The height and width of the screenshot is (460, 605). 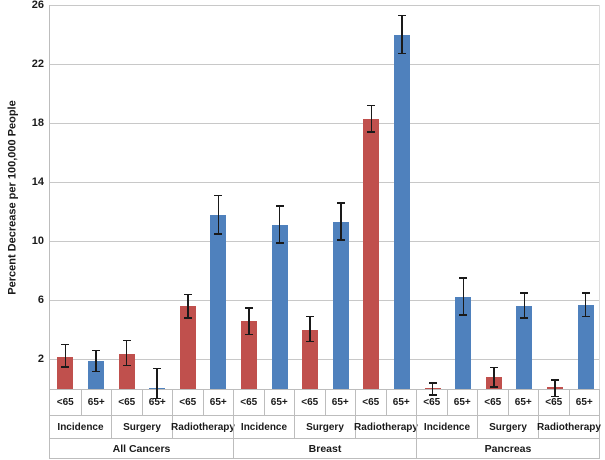 I want to click on group-label-row: All Cancers Breast Pancreas, so click(x=324, y=448).